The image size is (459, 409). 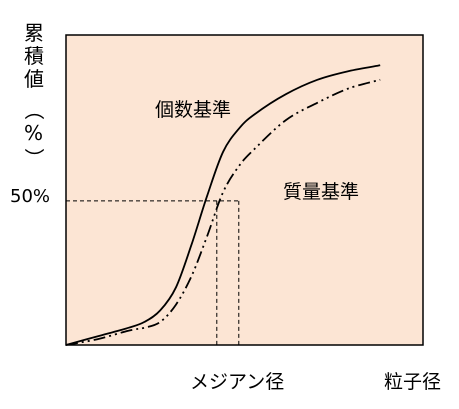 I want to click on x-axis-label: 粒子径, so click(x=412, y=382).